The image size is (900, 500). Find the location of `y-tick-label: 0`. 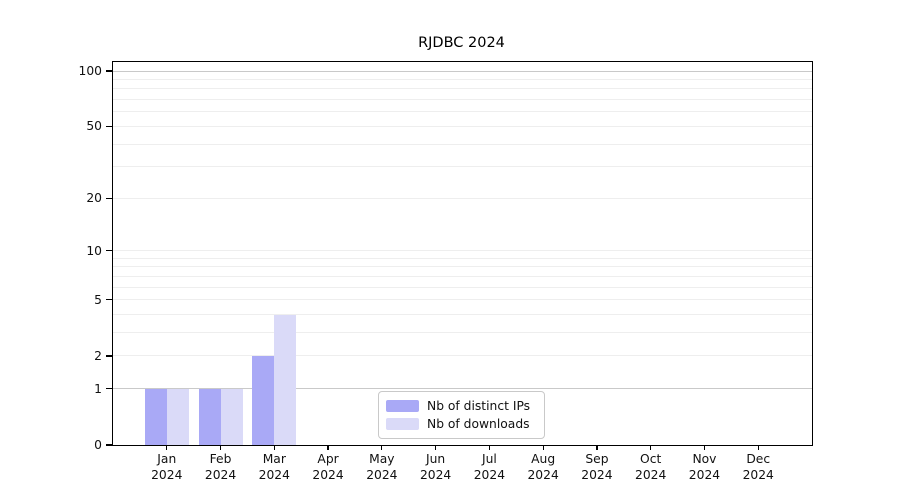

y-tick-label: 0 is located at coordinates (98, 445).